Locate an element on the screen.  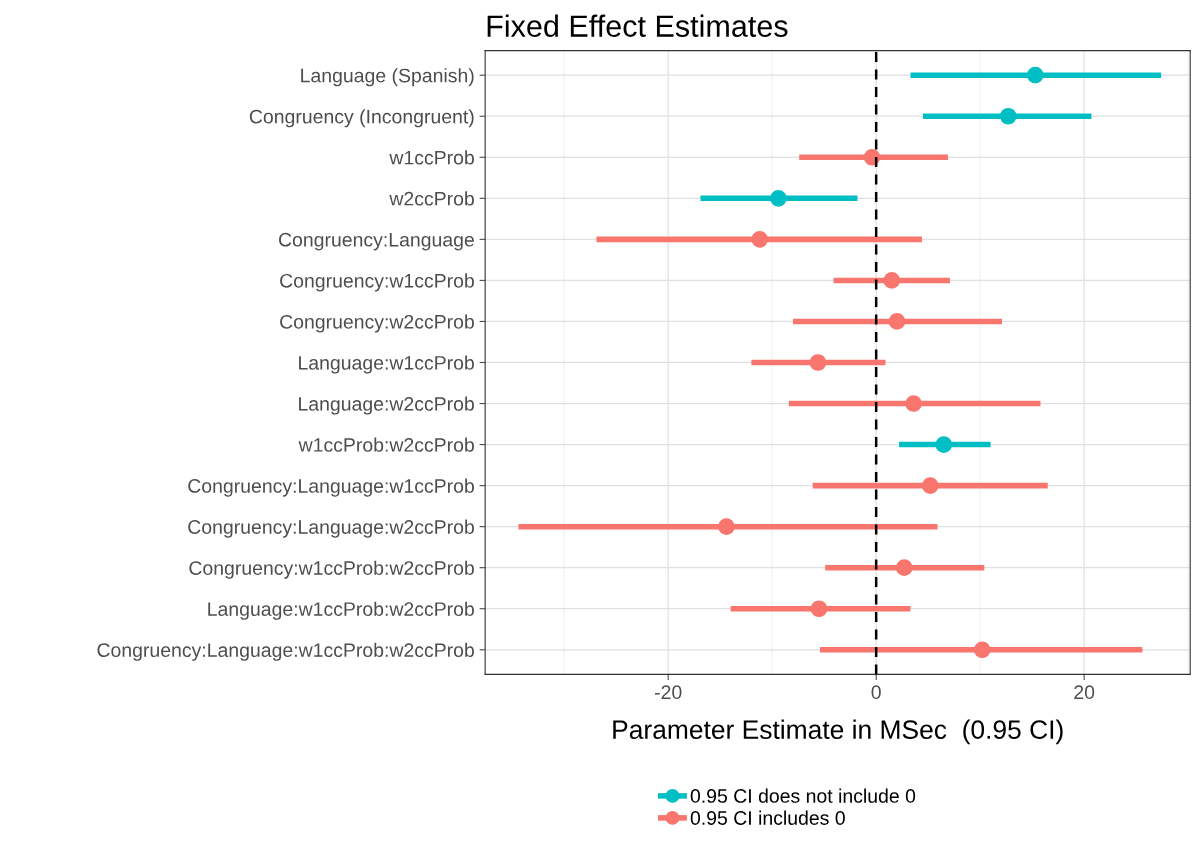
y-tick-label: Congruency:w2ccProb is located at coordinates (377, 323).